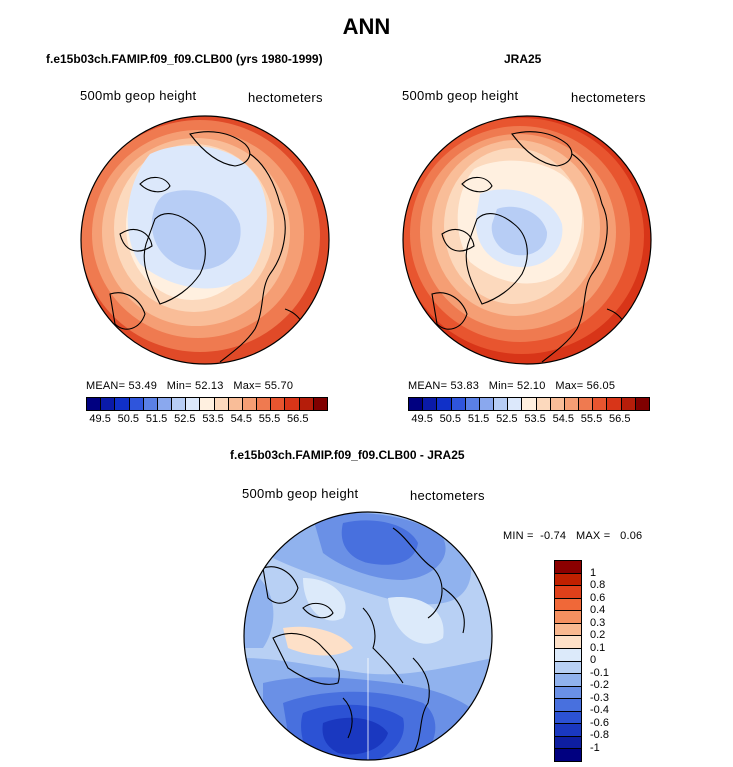  Describe the element at coordinates (598, 597) in the screenshot. I see `colorbar-tick-label: 0.6` at that location.